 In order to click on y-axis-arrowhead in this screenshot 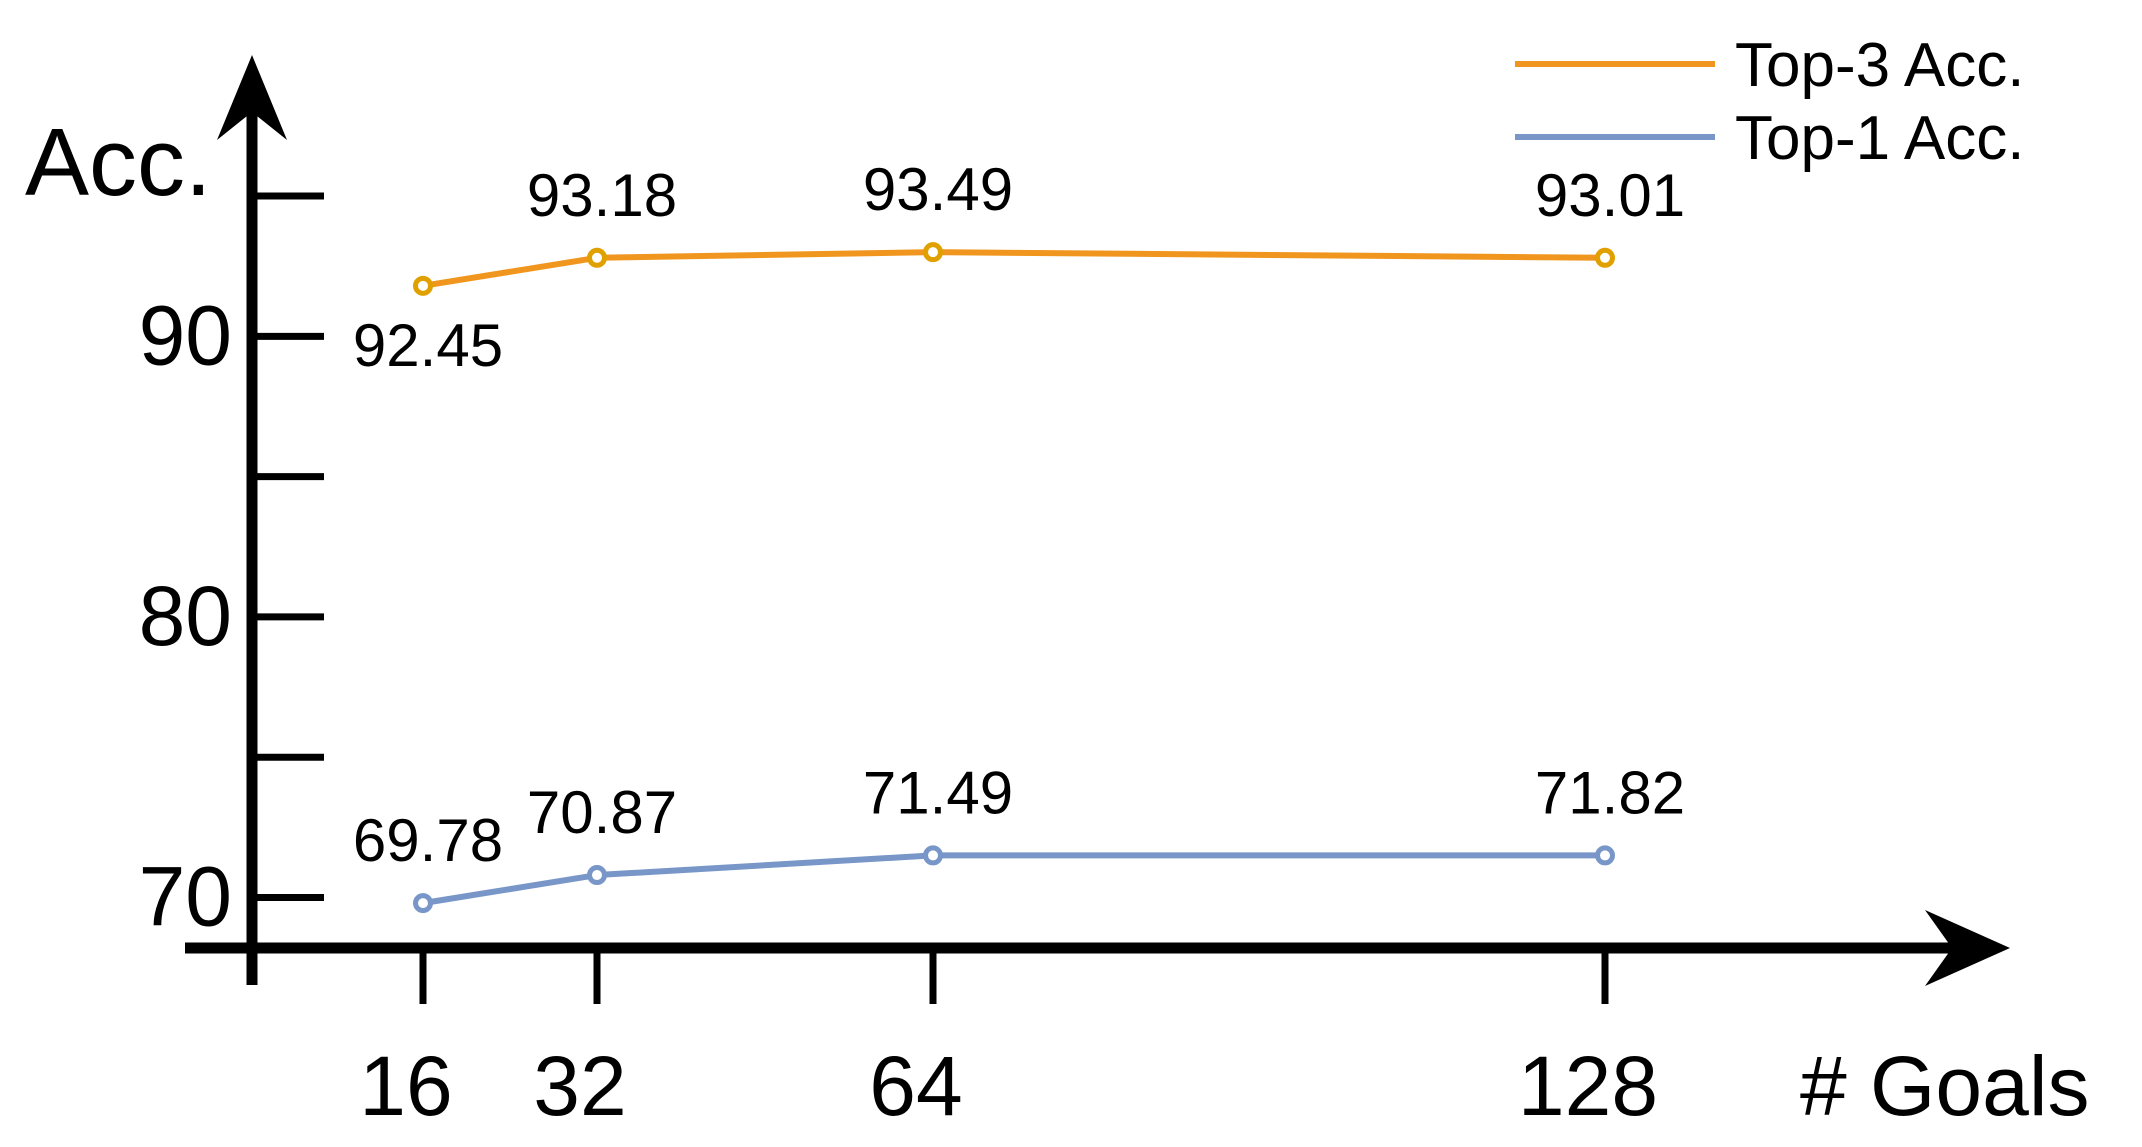, I will do `click(252, 97)`.